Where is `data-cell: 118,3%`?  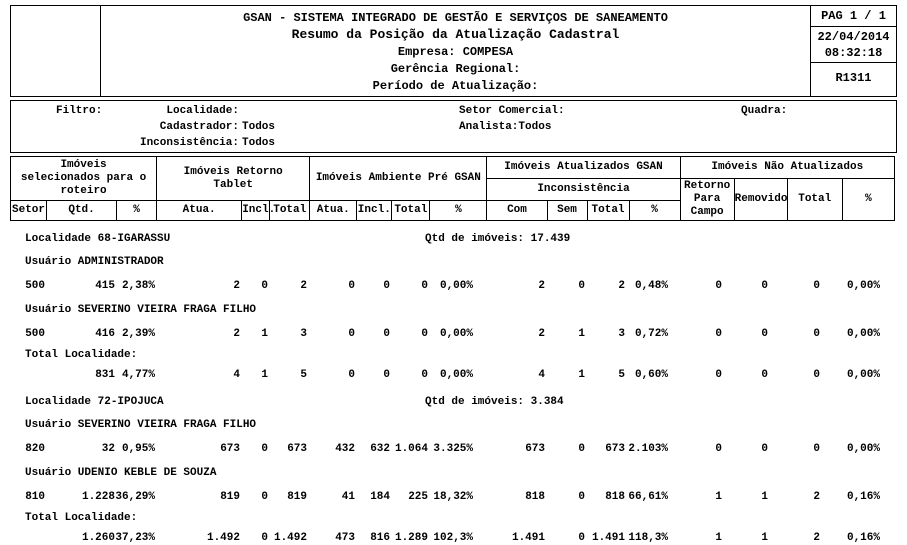 data-cell: 118,3% is located at coordinates (648, 538).